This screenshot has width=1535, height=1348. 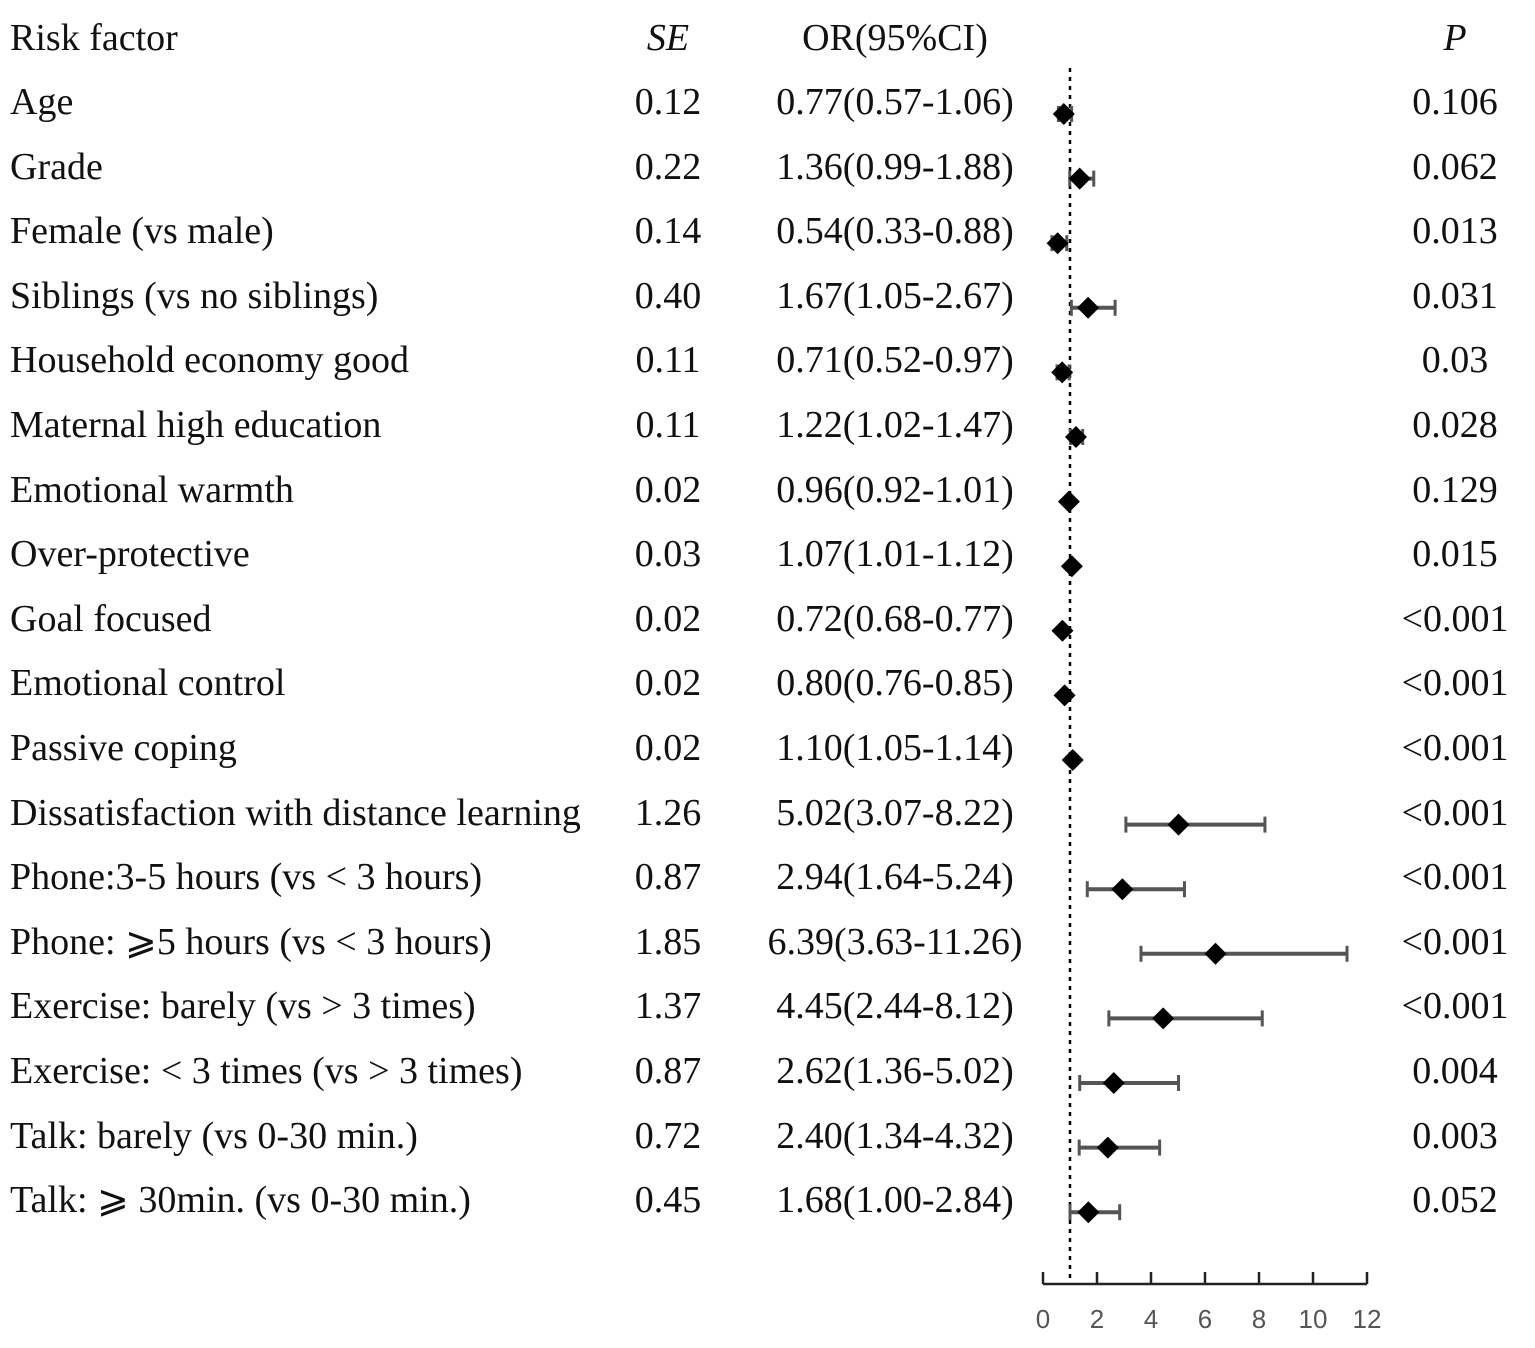 I want to click on row-ci: 5.02(3.07-8.22), so click(x=895, y=812).